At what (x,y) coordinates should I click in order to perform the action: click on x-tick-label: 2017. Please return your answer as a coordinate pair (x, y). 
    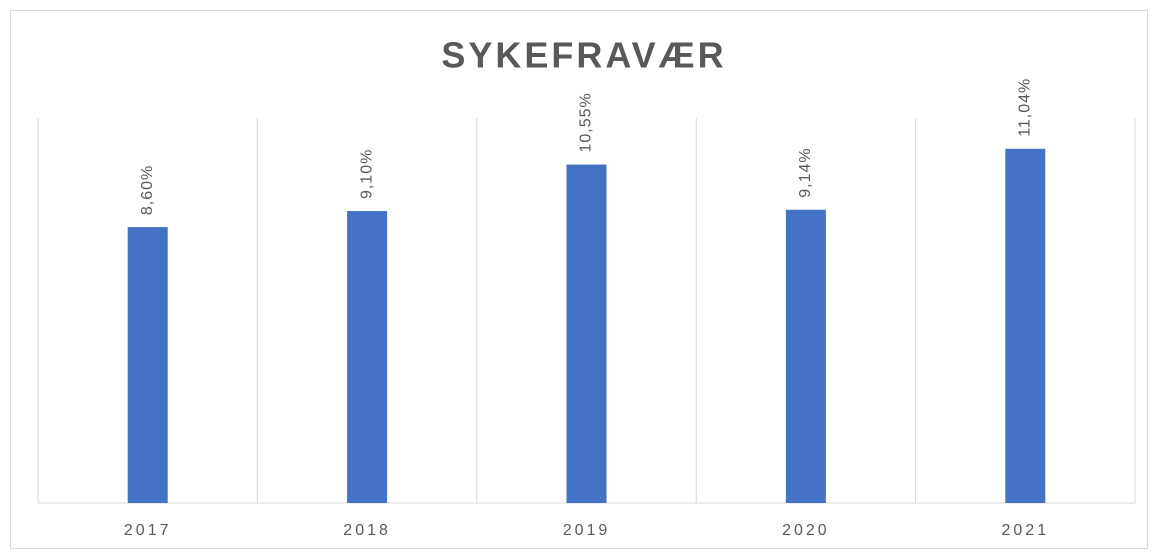
    Looking at the image, I should click on (148, 530).